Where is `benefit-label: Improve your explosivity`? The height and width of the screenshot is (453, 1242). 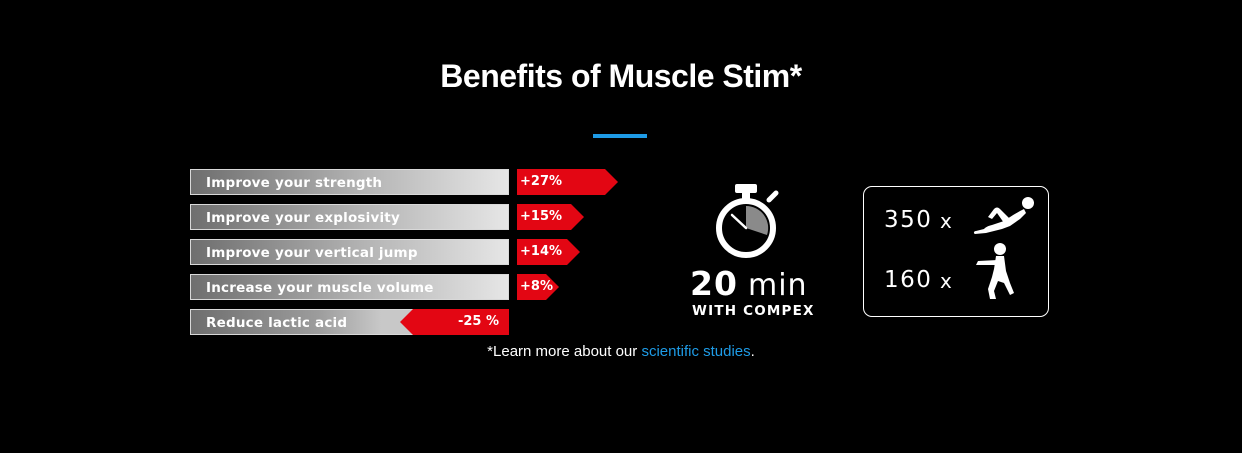
benefit-label: Improve your explosivity is located at coordinates (303, 218).